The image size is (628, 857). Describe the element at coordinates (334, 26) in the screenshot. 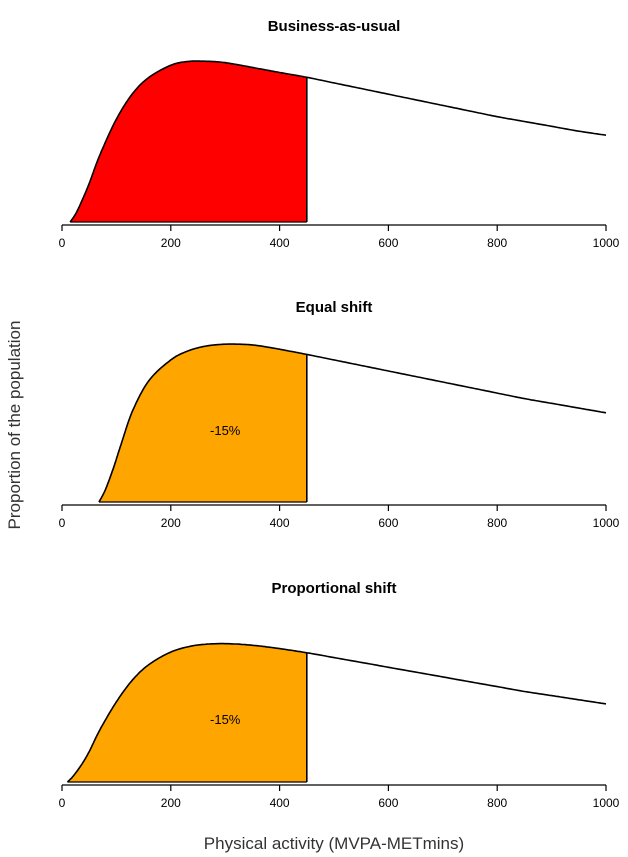

I see `panel-title: Business-as-usual` at that location.